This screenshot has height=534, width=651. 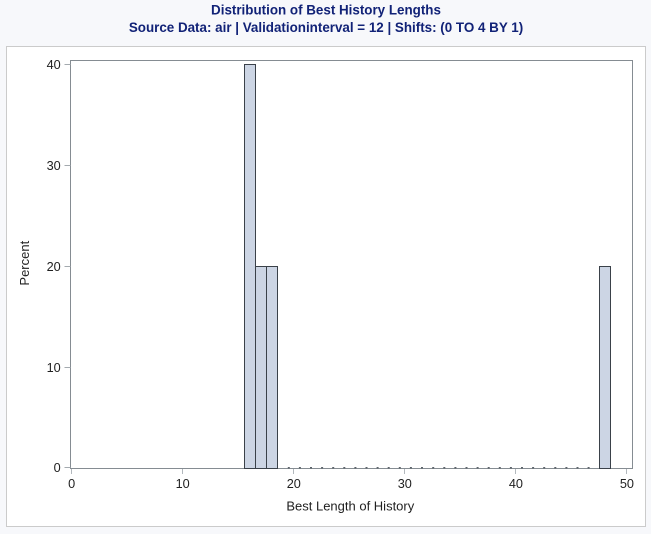 I want to click on svg-text: Percent, so click(x=24, y=262).